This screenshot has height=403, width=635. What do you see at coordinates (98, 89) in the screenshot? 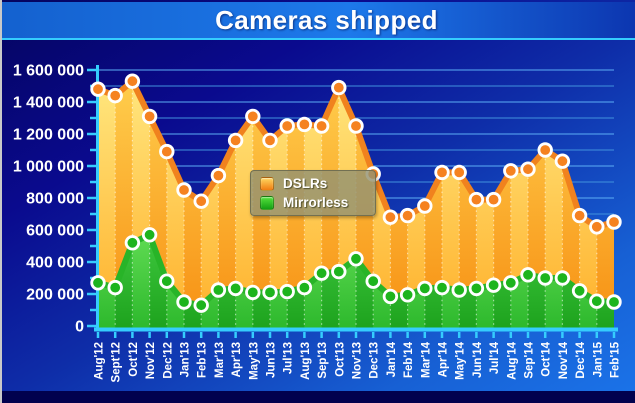
I see `dslr-point-Aug'12` at bounding box center [98, 89].